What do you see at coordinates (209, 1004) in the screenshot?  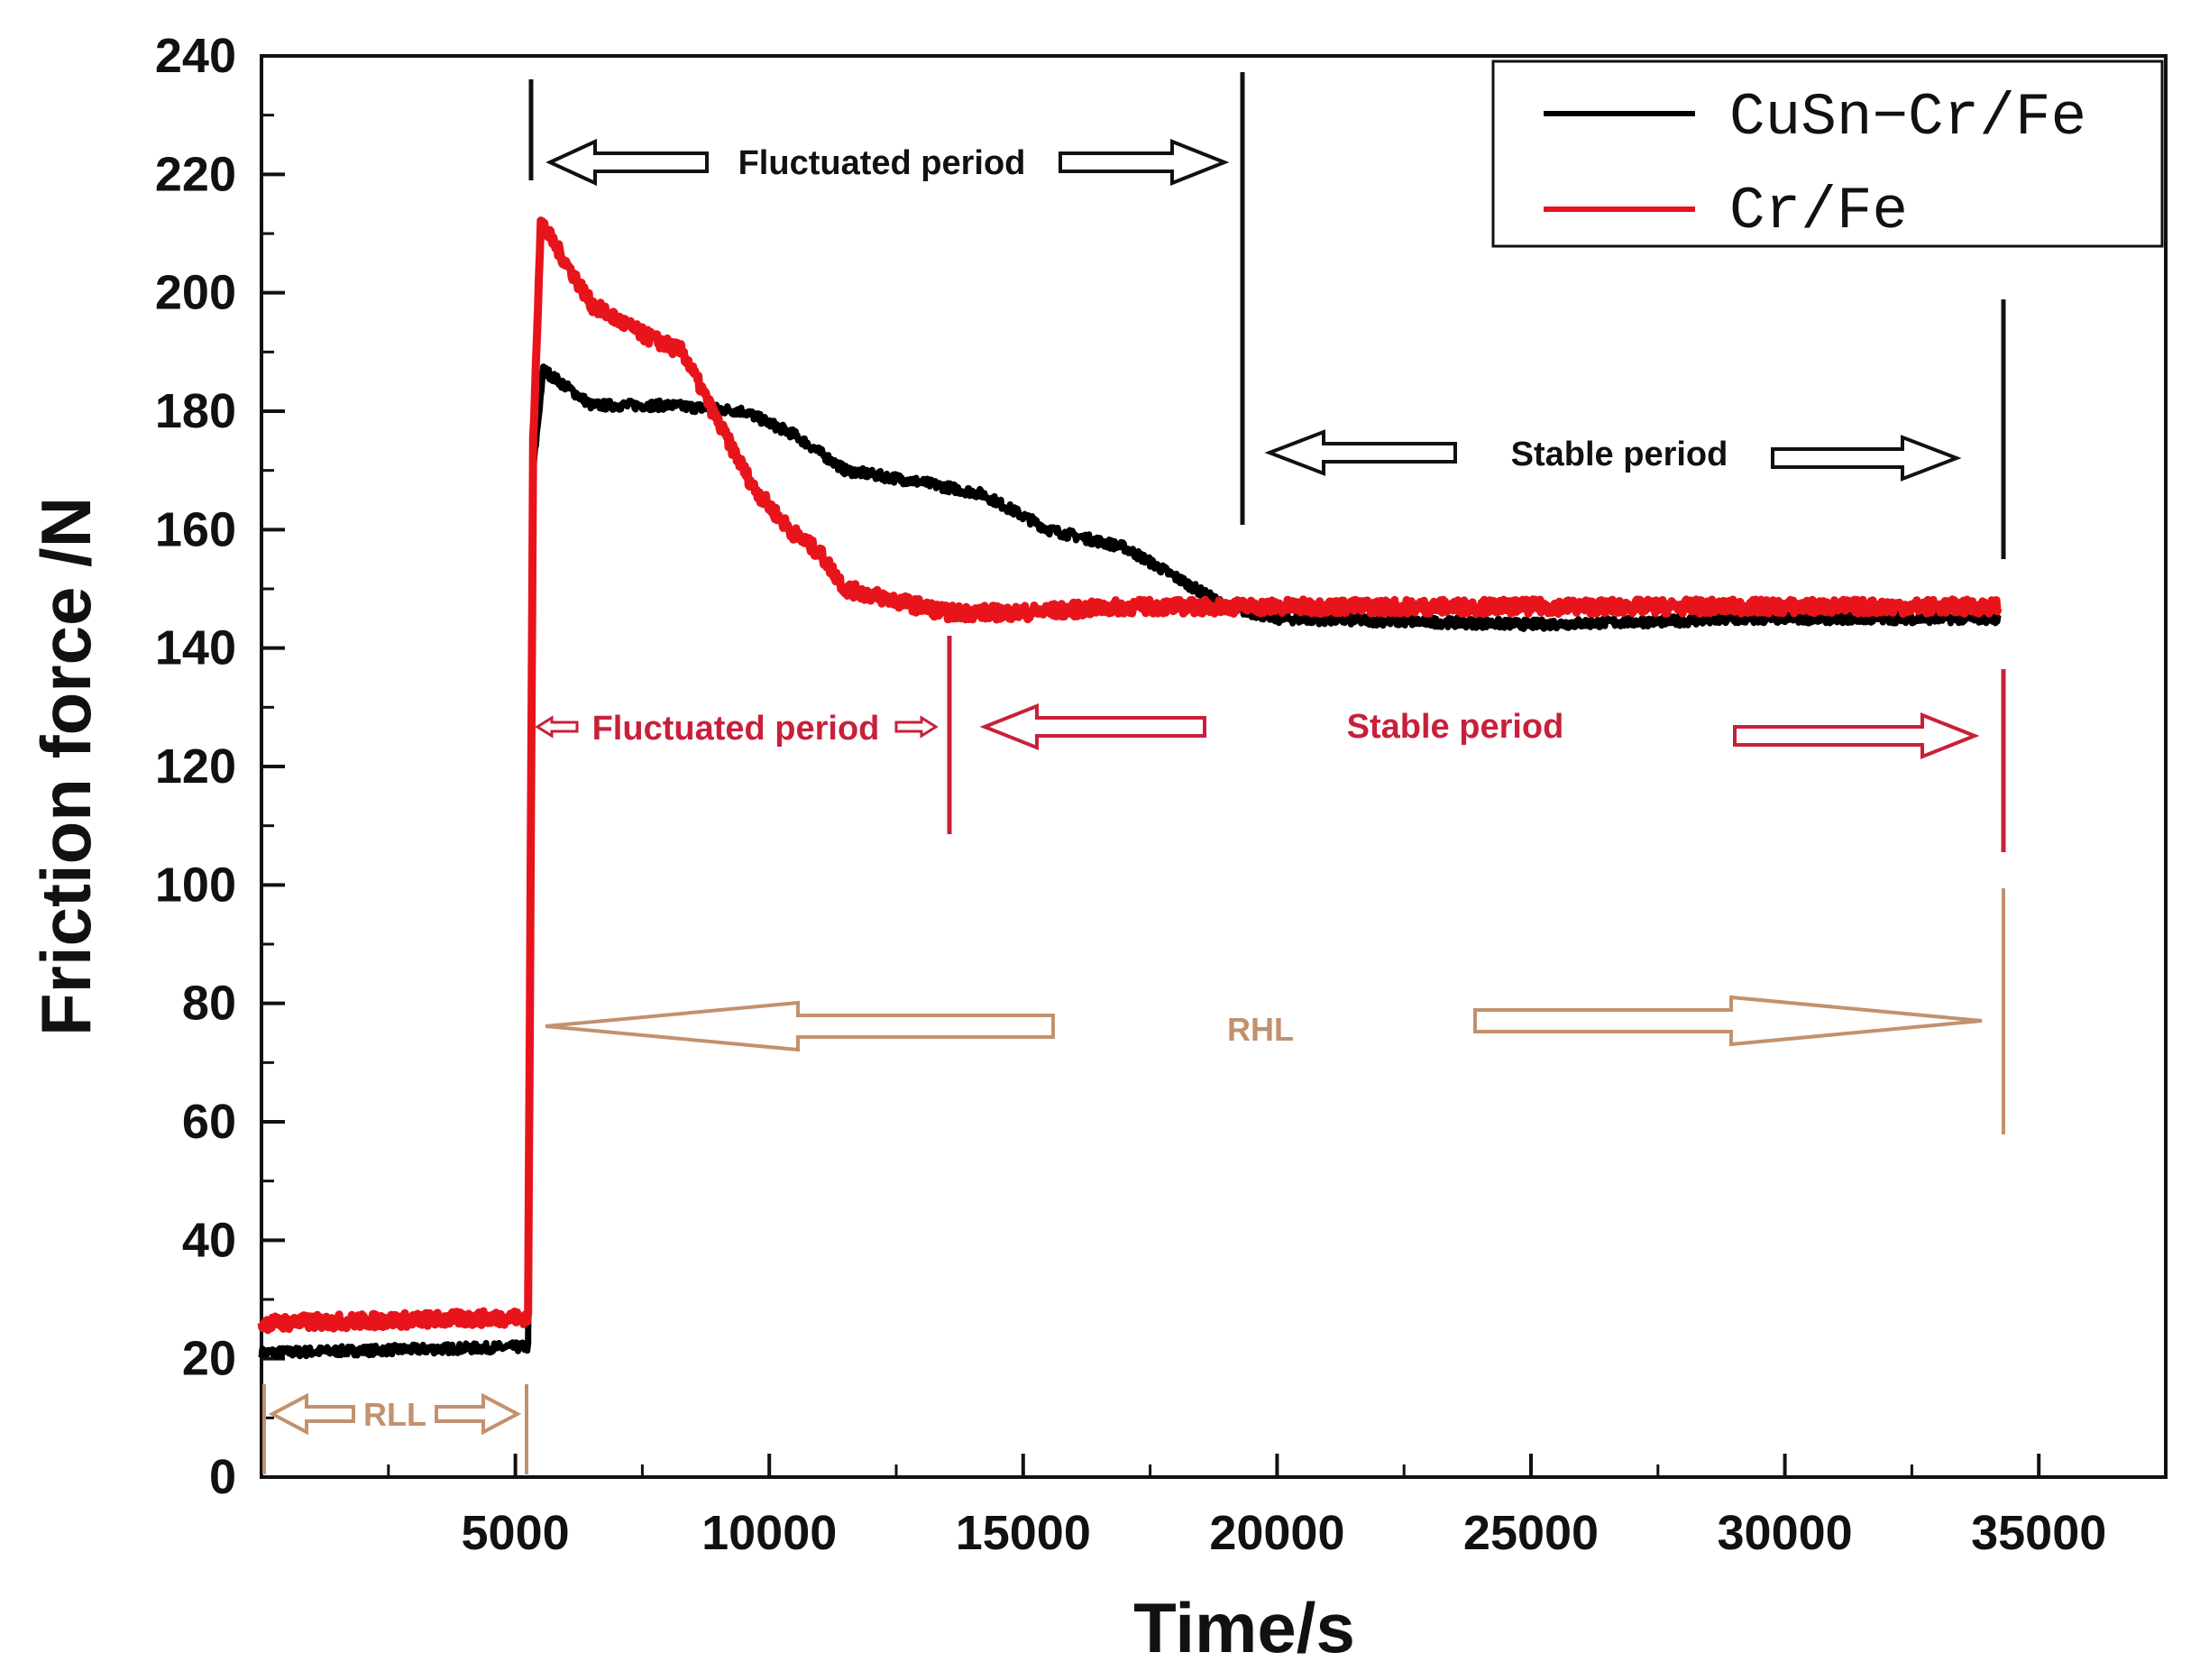 I see `y-tick-label: 80` at bounding box center [209, 1004].